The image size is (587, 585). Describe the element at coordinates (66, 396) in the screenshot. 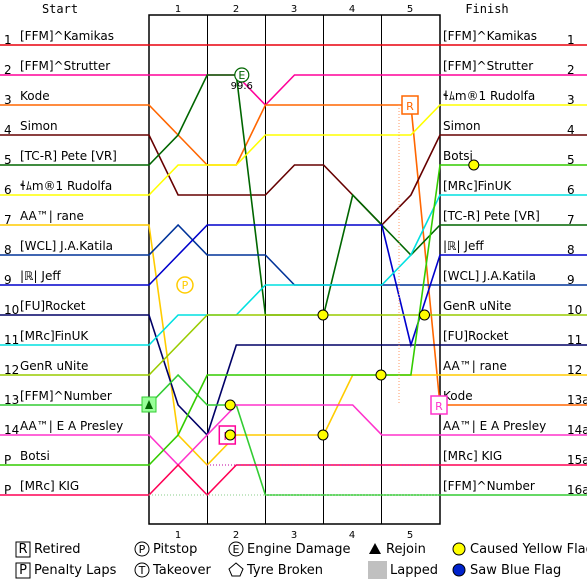

I see `start-driver-label: [FFM]^Number` at that location.